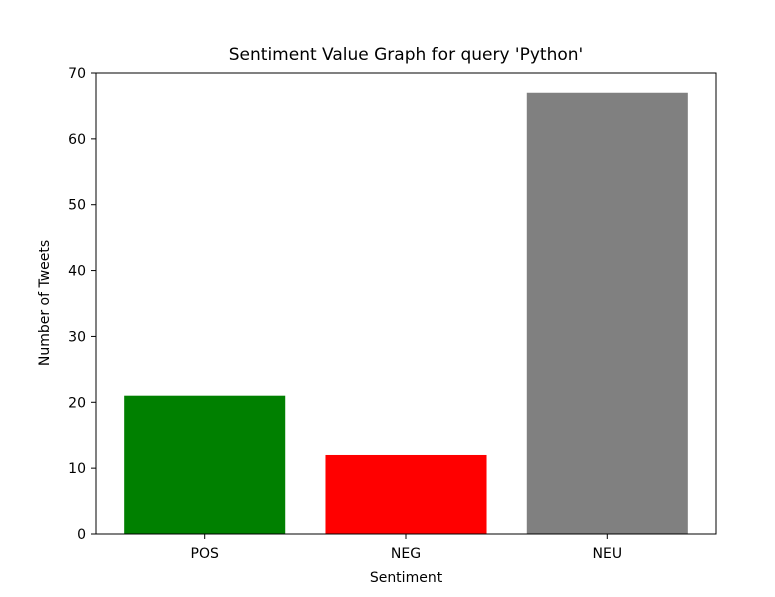 This screenshot has width=775, height=597. I want to click on x-tick-label: POS, so click(205, 554).